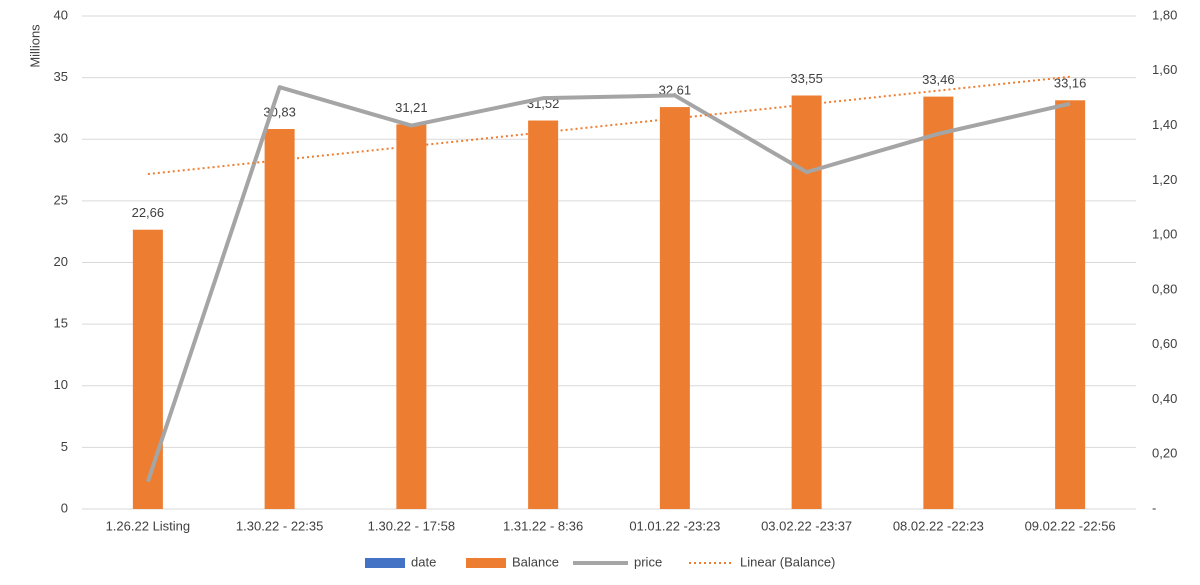  I want to click on x-tick-label: 1.26.22 Listing, so click(148, 525).